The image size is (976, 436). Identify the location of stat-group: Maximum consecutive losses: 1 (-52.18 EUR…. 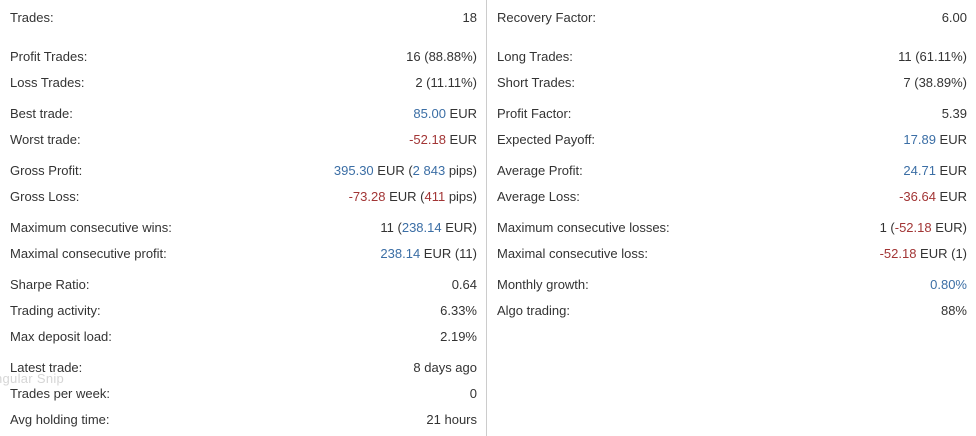
(731, 241).